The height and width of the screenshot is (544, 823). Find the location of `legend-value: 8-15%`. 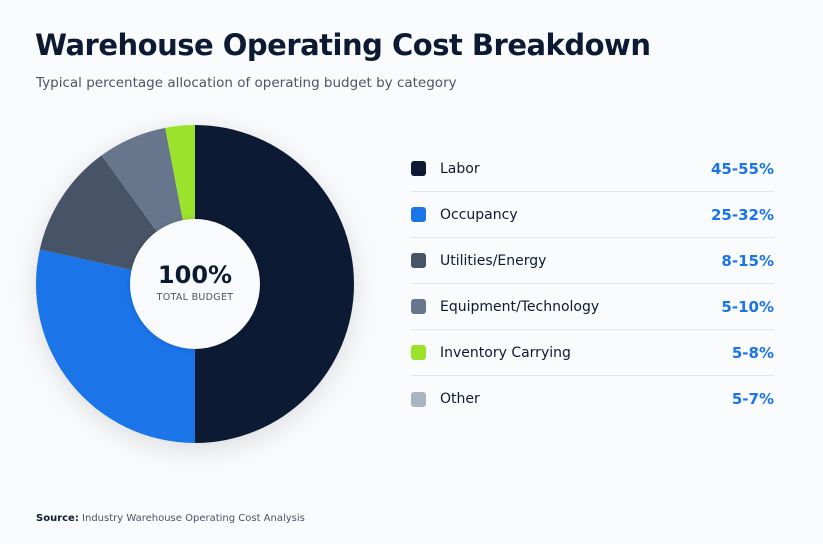

legend-value: 8-15% is located at coordinates (747, 260).